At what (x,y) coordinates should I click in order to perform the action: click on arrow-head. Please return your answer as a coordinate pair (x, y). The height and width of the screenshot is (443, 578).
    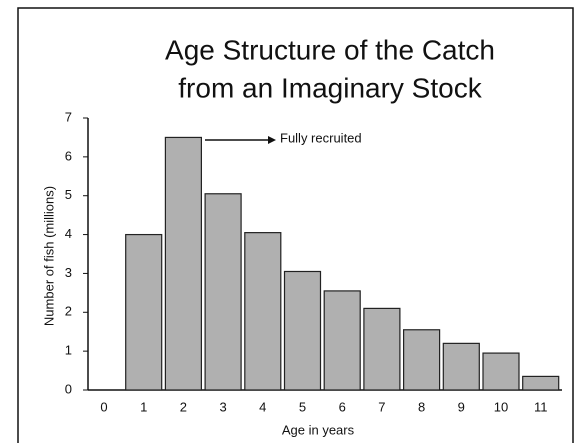
    Looking at the image, I should click on (272, 140).